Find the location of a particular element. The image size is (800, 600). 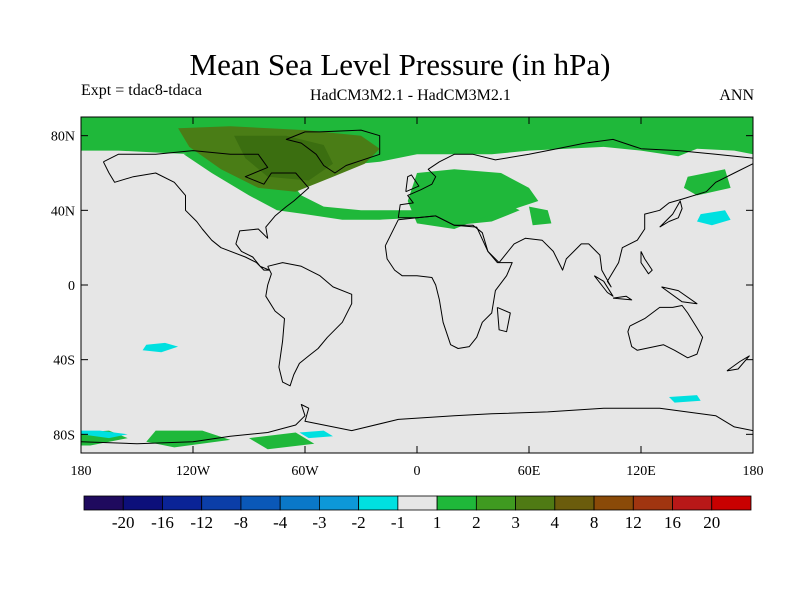

colorbar-label: 4 is located at coordinates (555, 522).